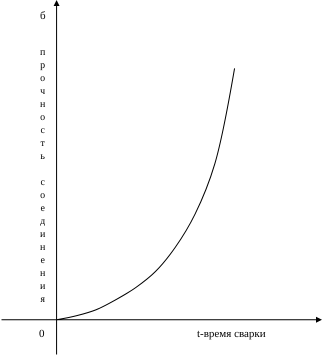 The image size is (322, 356). What do you see at coordinates (231, 334) in the screenshot?
I see `x-axis-title: t-время сварки` at bounding box center [231, 334].